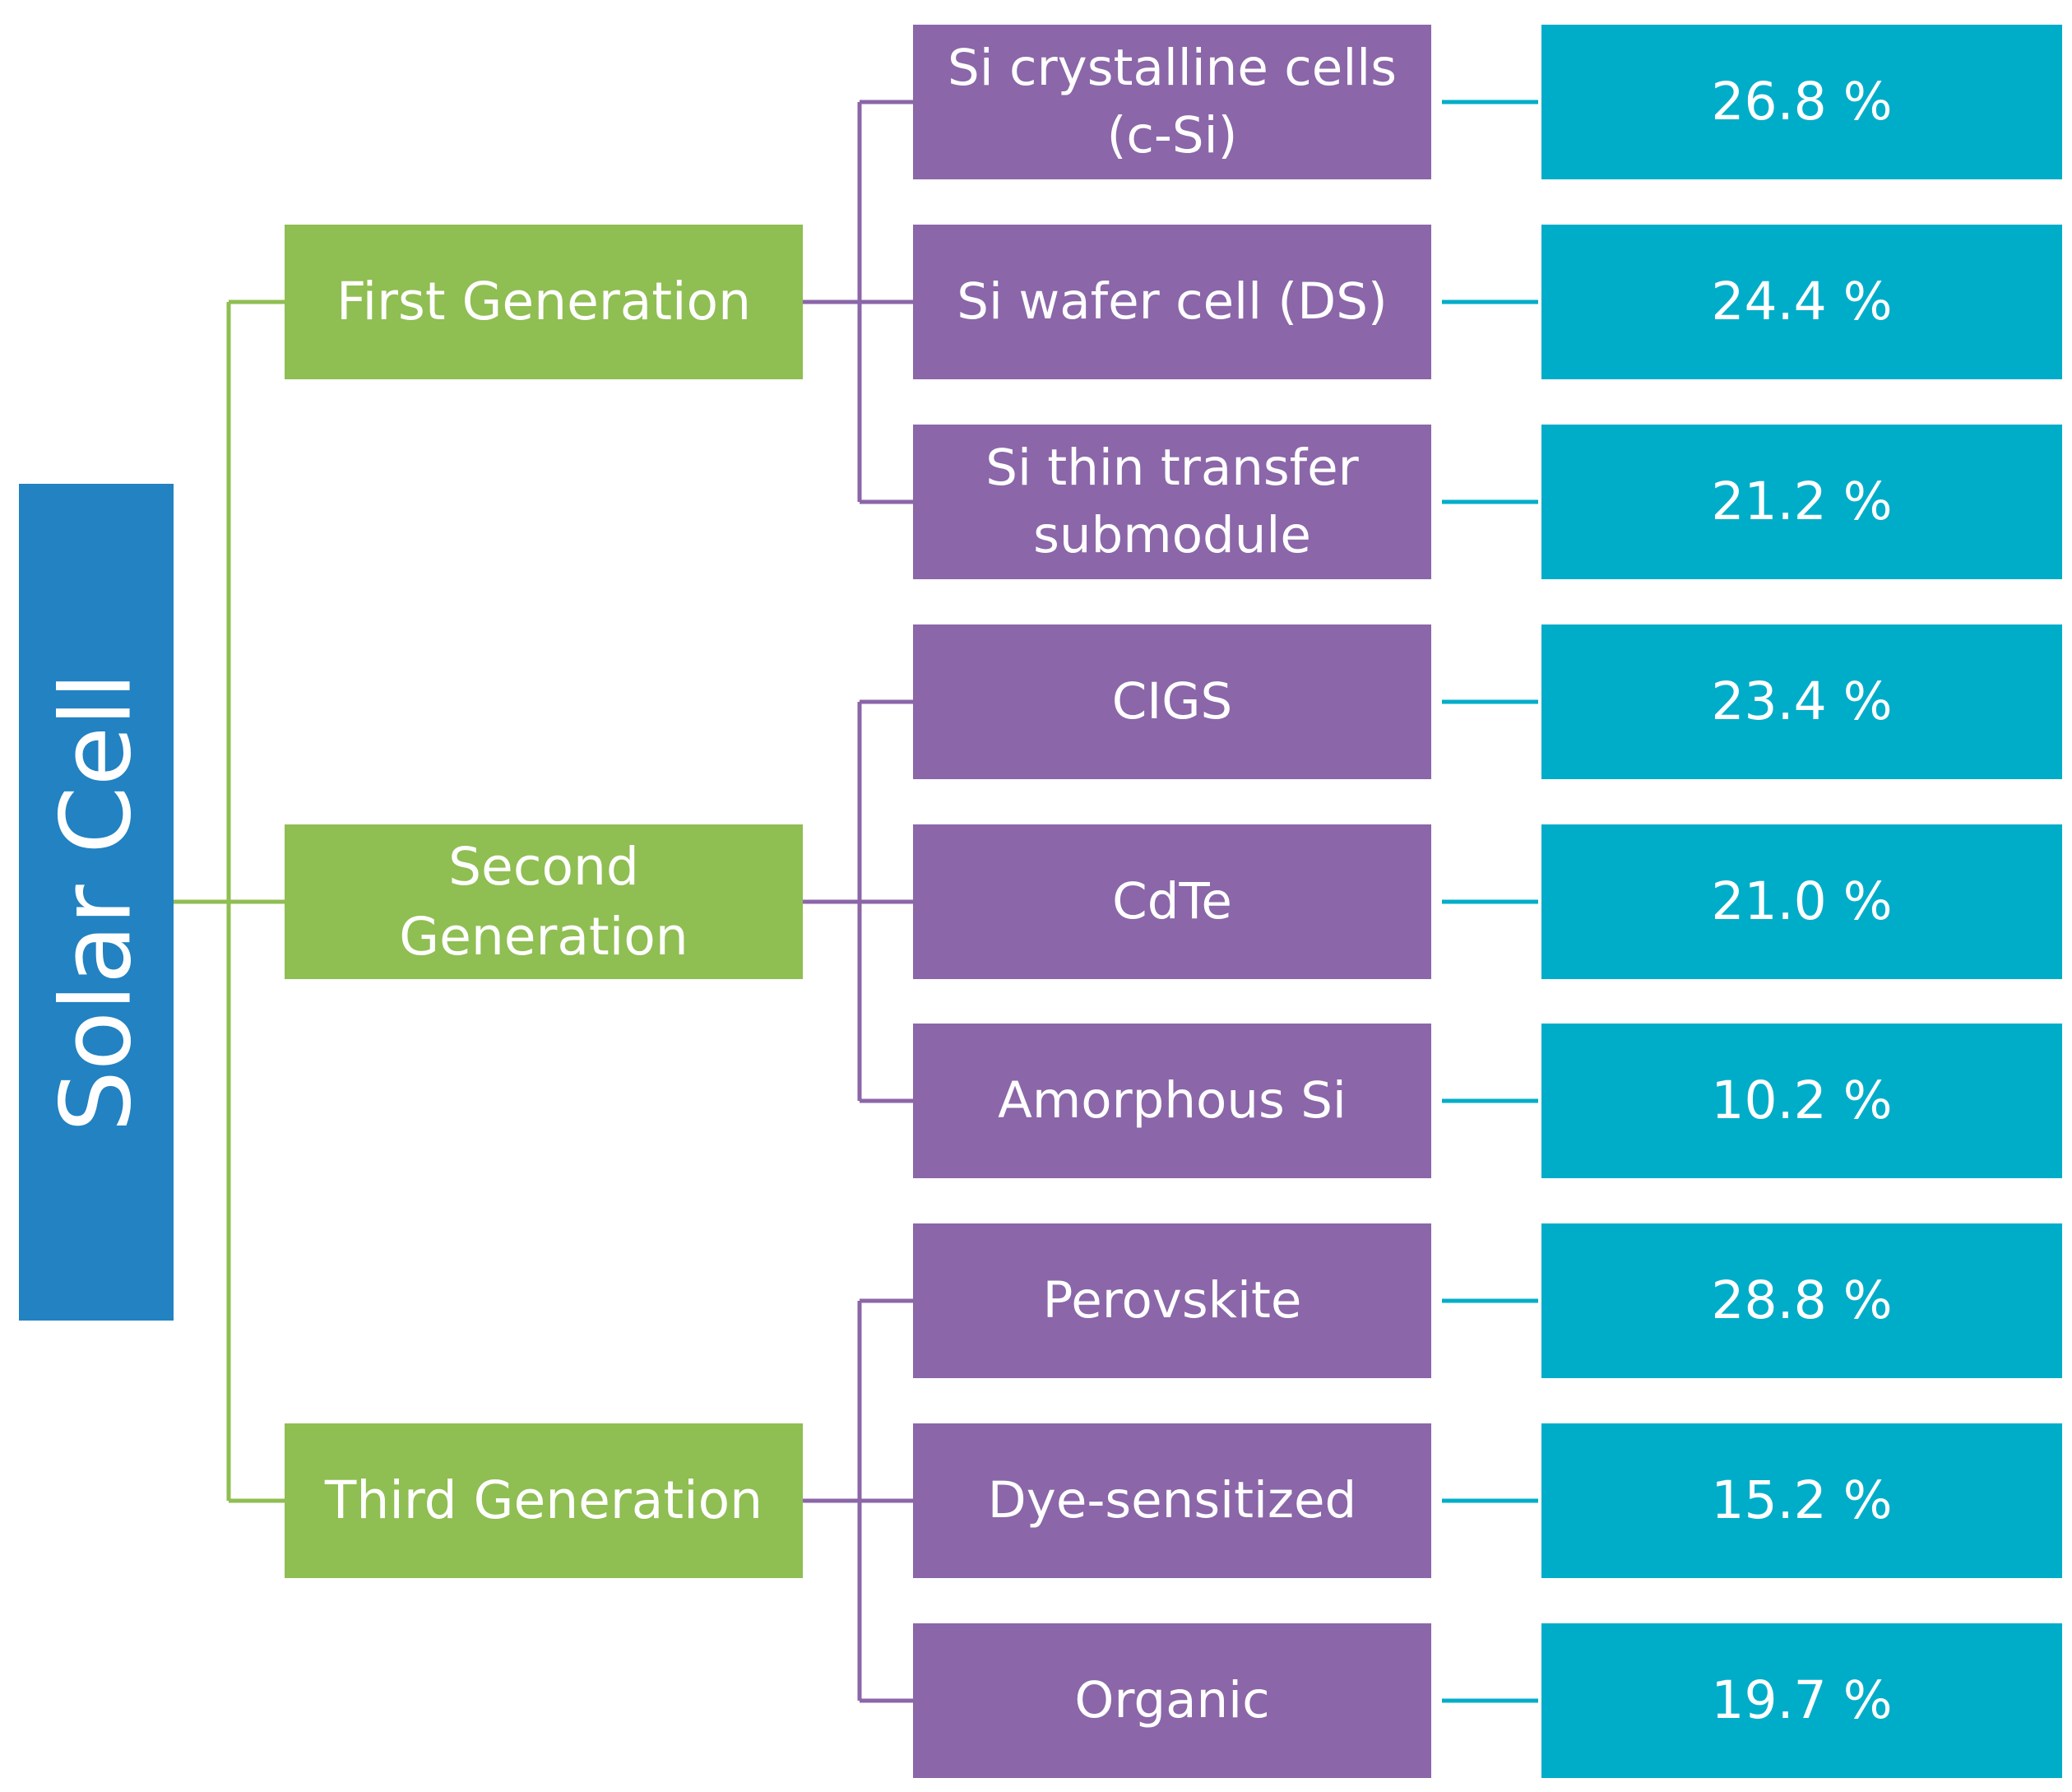  I want to click on generation-box-first: First Generation, so click(544, 302).